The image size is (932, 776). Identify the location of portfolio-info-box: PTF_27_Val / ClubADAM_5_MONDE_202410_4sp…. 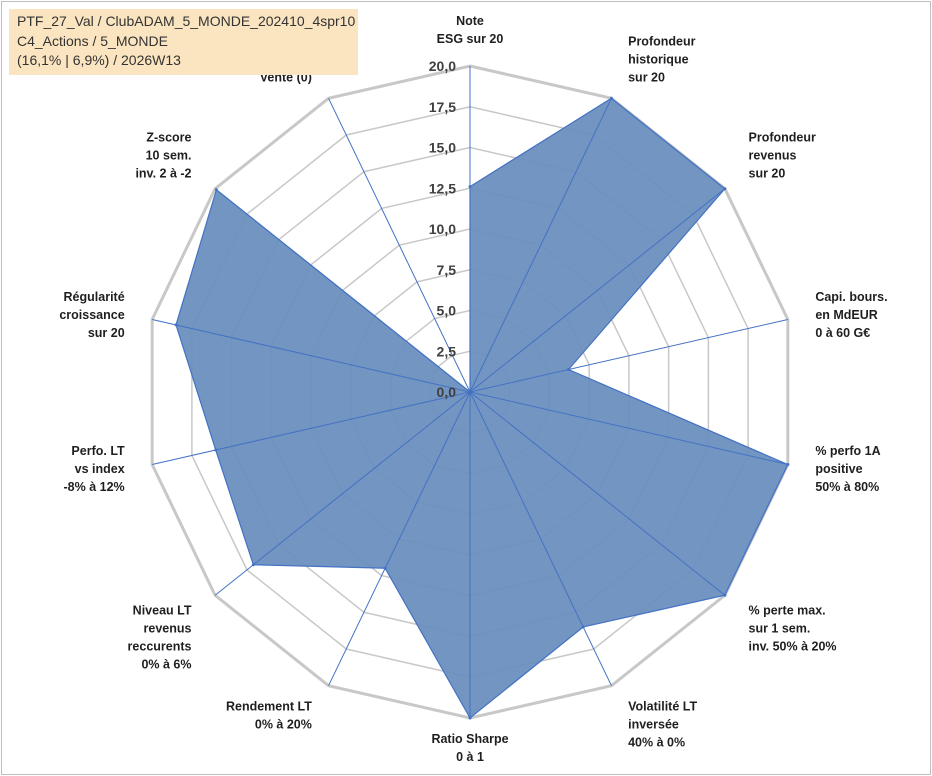
(183, 42).